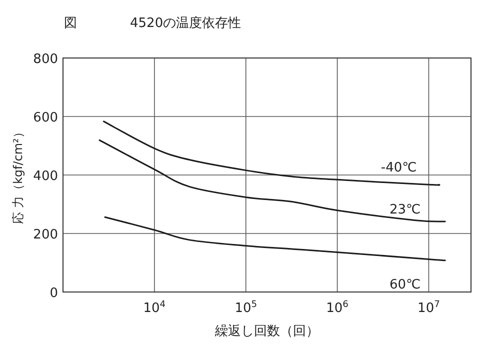  What do you see at coordinates (54, 293) in the screenshot?
I see `y-tick-label: 0` at bounding box center [54, 293].